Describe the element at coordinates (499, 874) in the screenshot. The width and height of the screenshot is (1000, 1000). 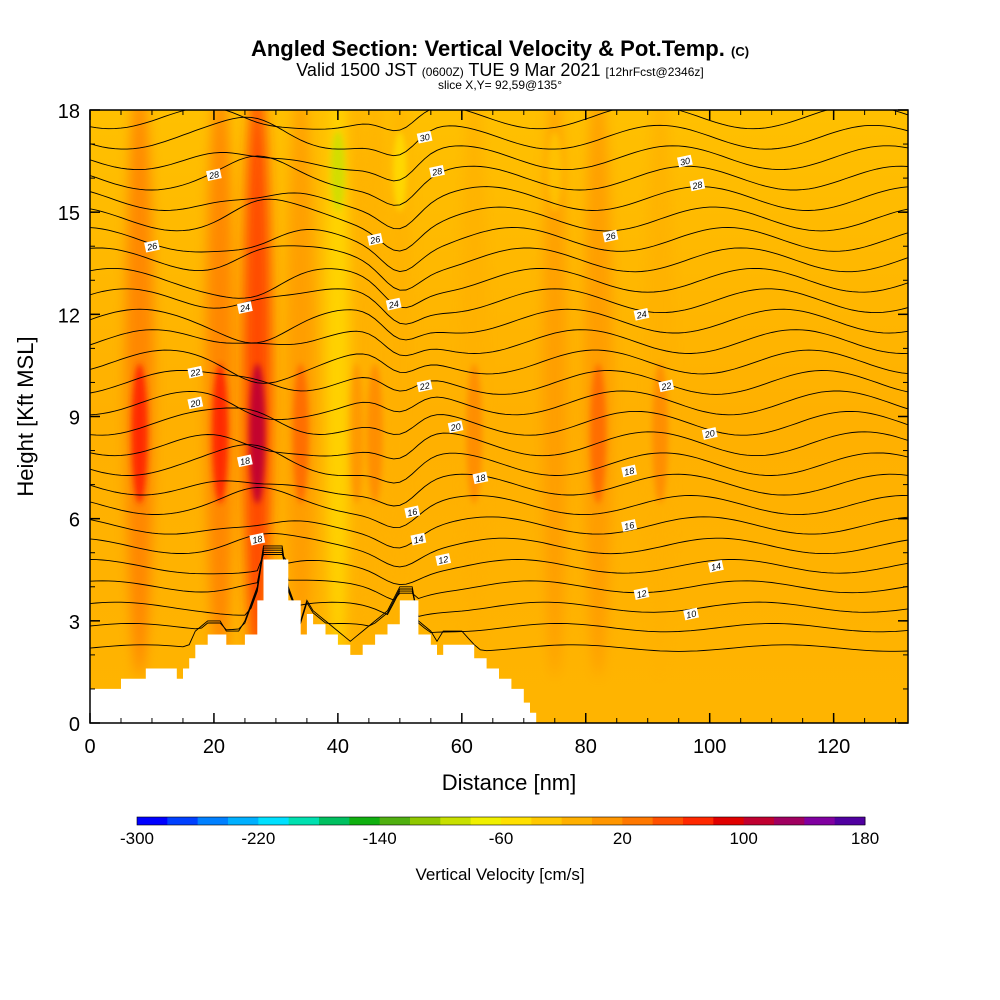
I see `colorbar-title: Vertical Velocity [cm/s]` at that location.